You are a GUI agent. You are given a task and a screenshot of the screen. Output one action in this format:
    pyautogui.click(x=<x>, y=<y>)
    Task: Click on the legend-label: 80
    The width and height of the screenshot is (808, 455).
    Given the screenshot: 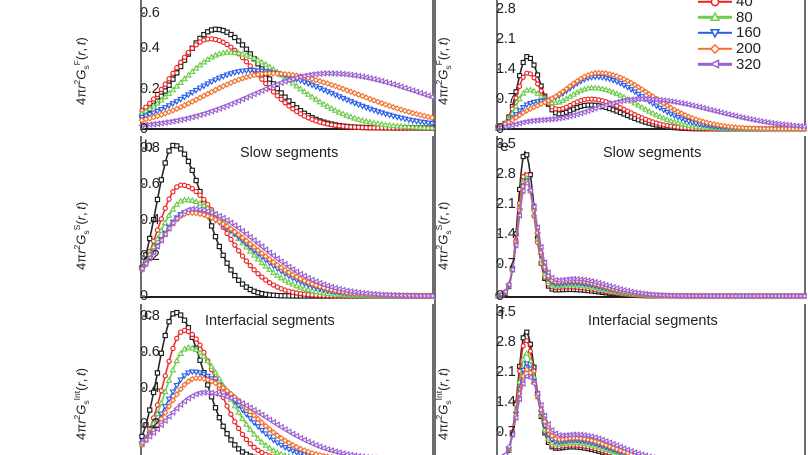 What is the action you would take?
    pyautogui.click(x=744, y=17)
    